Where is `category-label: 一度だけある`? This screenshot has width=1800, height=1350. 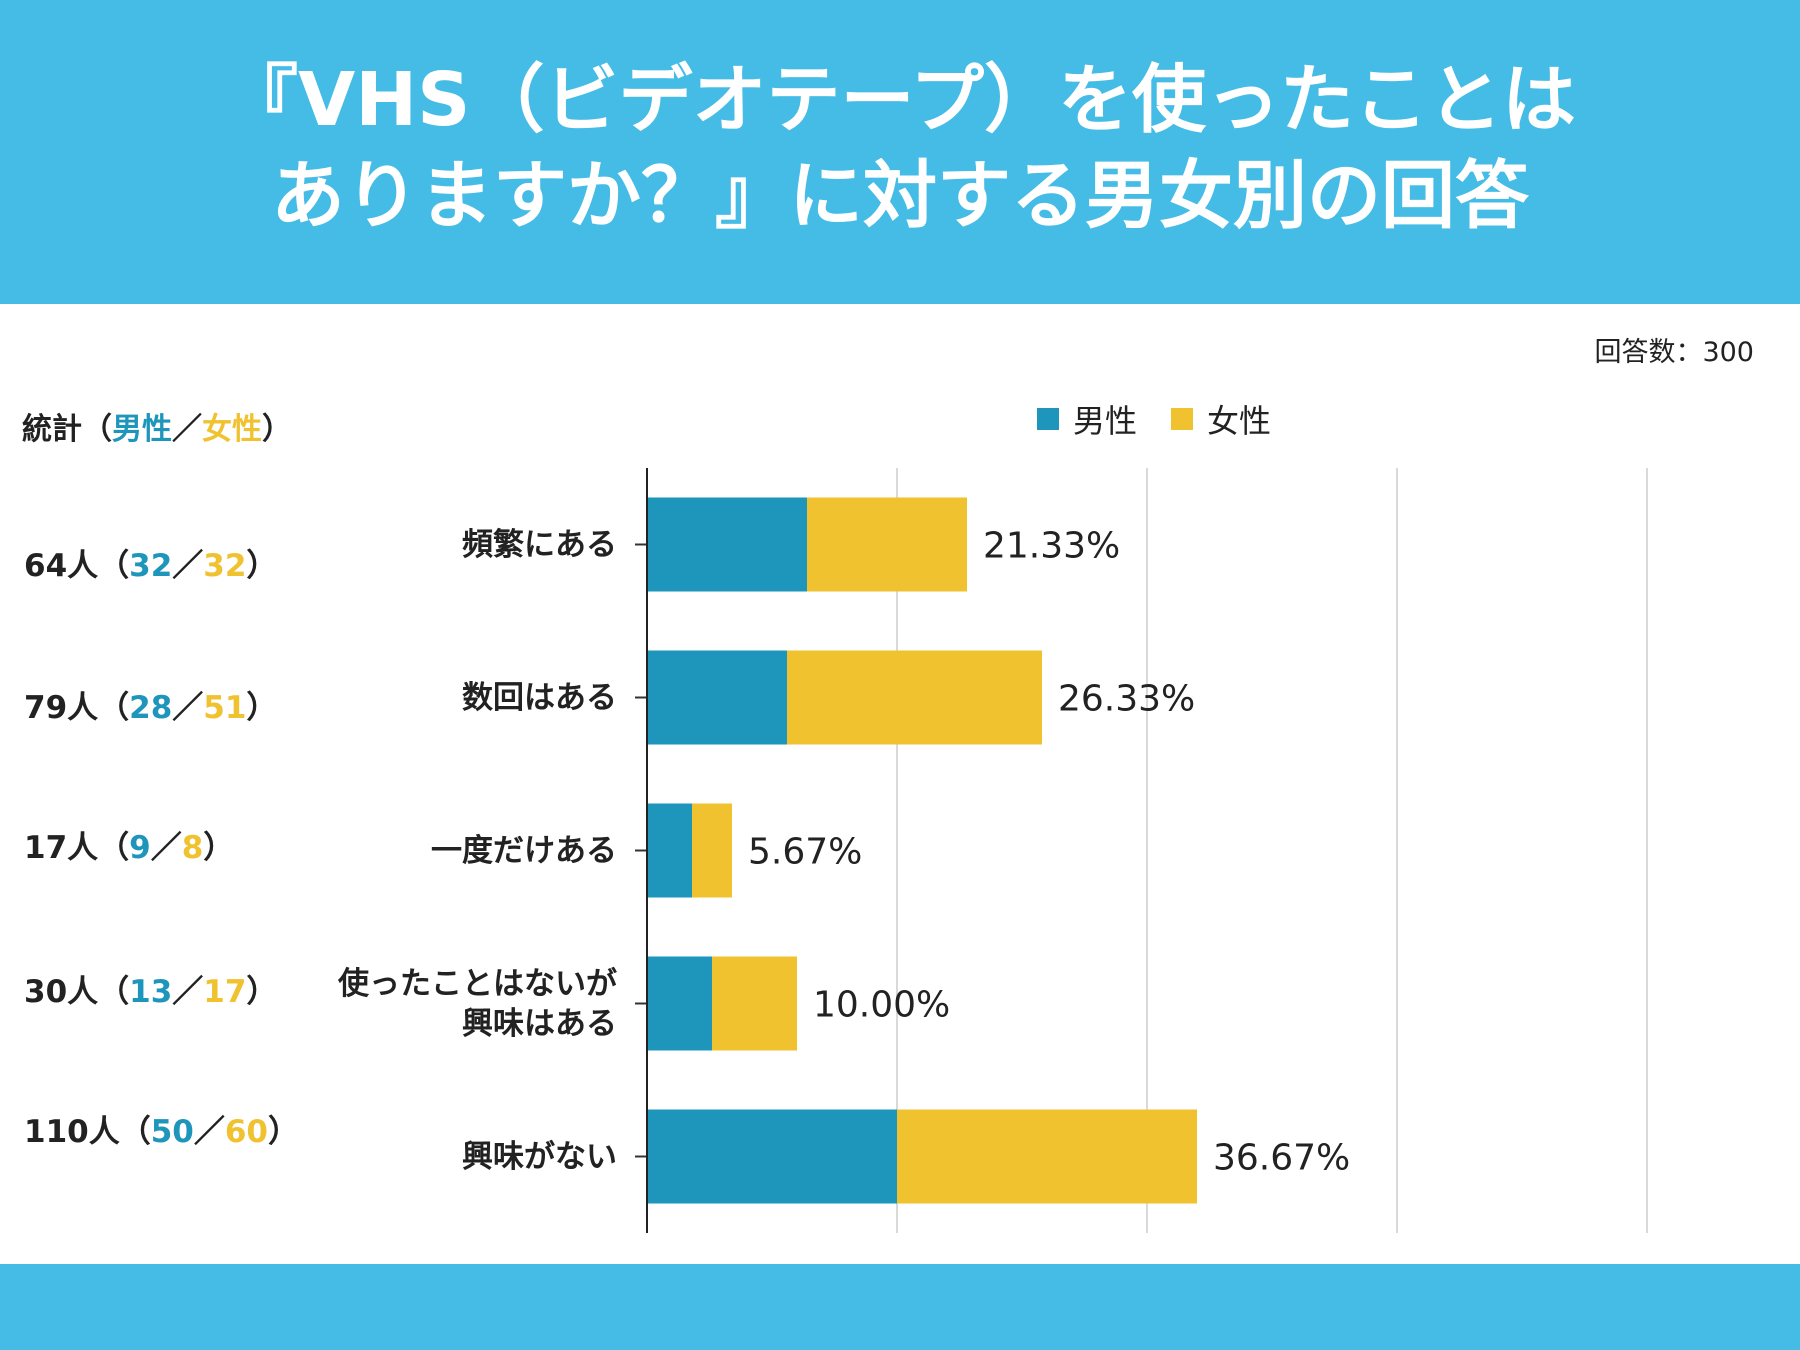 category-label: 一度だけある is located at coordinates (524, 851).